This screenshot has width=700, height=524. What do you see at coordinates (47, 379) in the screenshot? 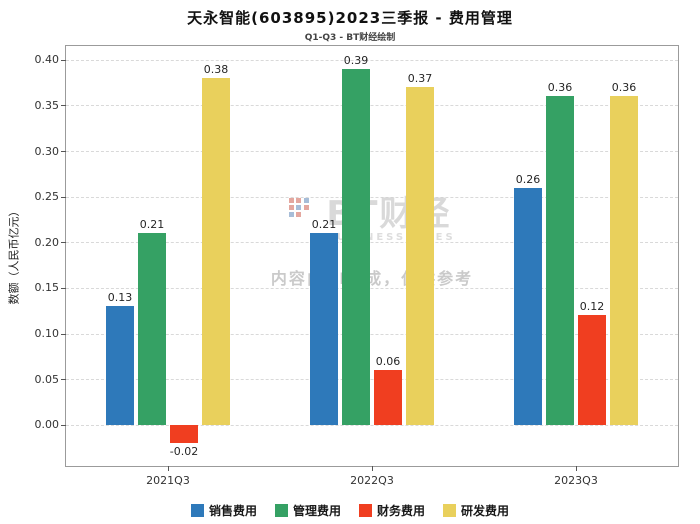
I see `y-tick-label: 0.05` at bounding box center [47, 379].